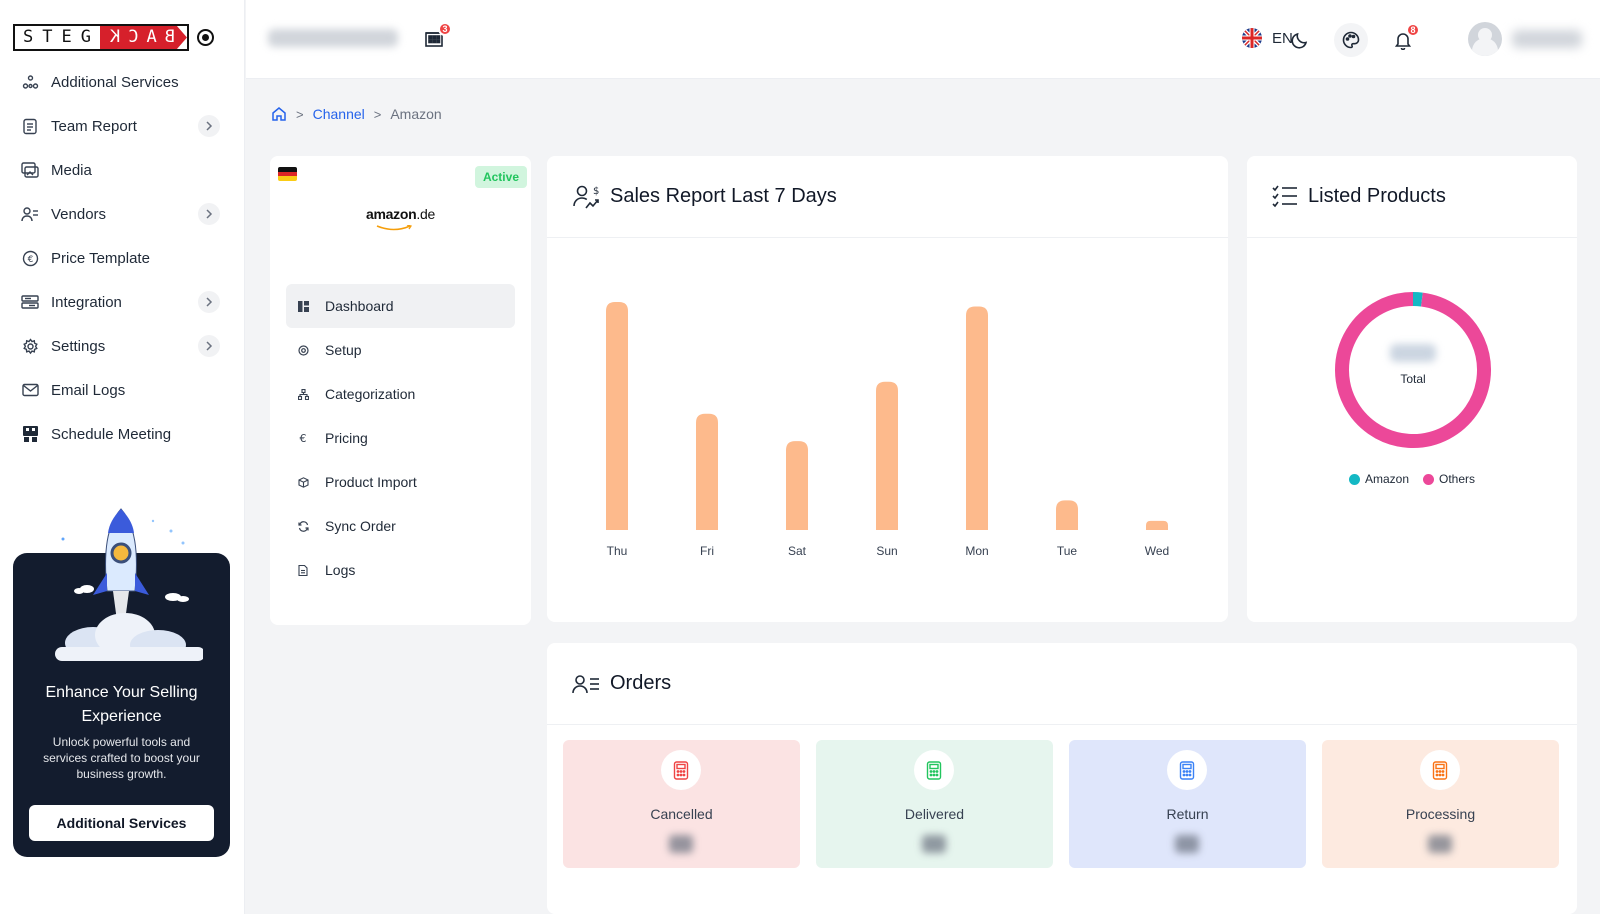  Describe the element at coordinates (1067, 551) in the screenshot. I see `x-tick-label: Tue` at that location.